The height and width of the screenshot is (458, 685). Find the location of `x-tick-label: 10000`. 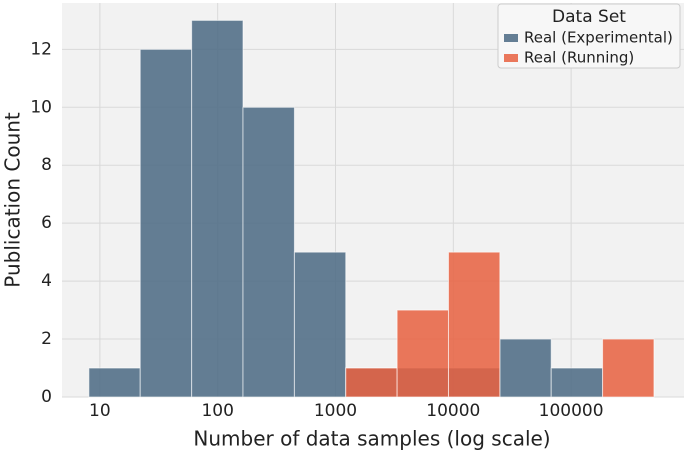

x-tick-label: 10000 is located at coordinates (453, 411).